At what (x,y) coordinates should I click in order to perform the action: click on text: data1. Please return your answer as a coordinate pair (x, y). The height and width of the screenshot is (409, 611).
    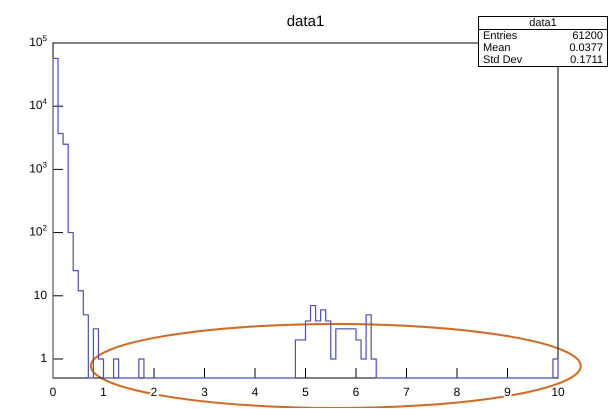
    Looking at the image, I should click on (543, 23).